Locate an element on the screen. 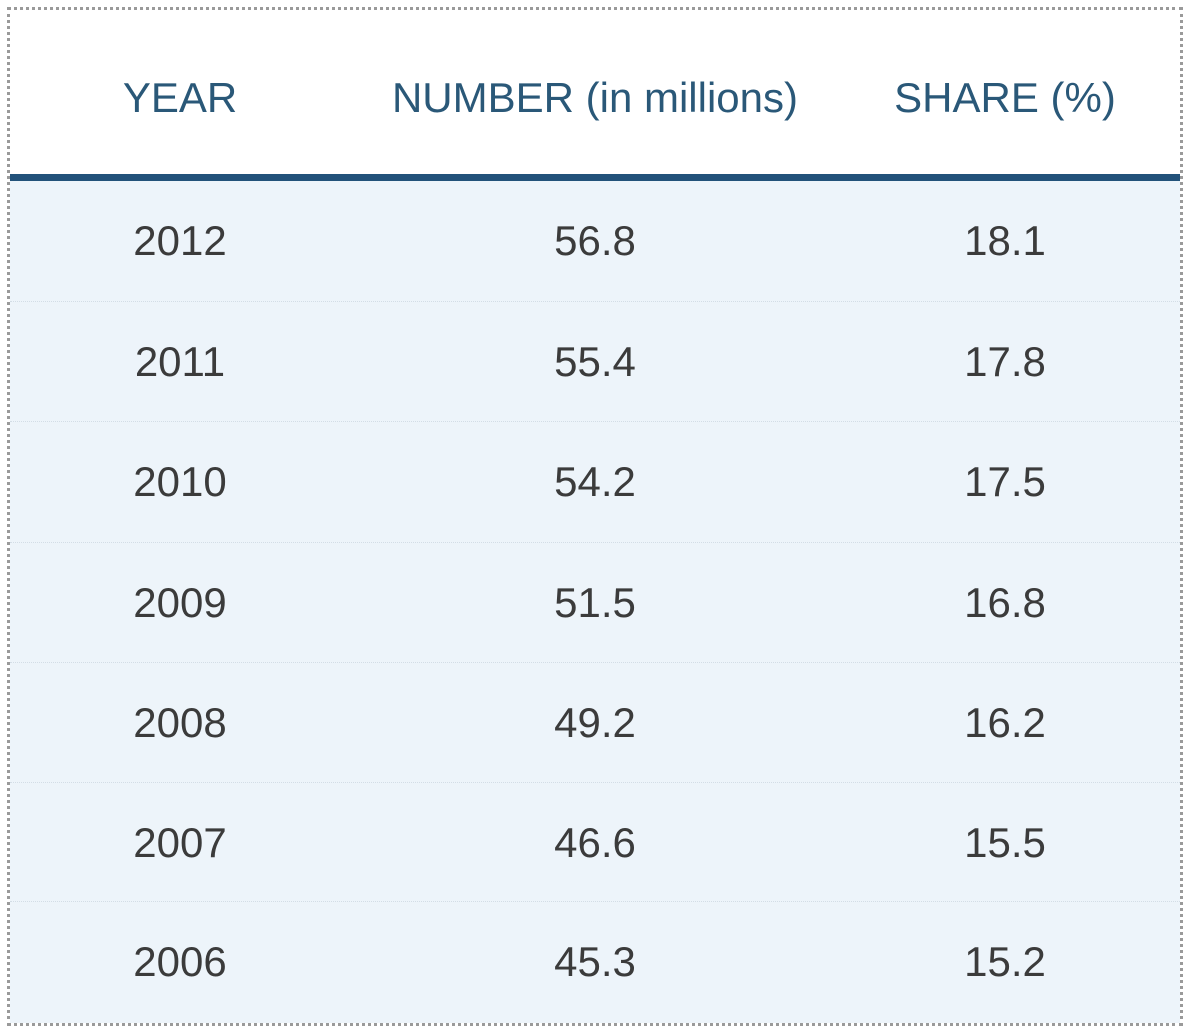  cell-number: 45.3 is located at coordinates (595, 961).